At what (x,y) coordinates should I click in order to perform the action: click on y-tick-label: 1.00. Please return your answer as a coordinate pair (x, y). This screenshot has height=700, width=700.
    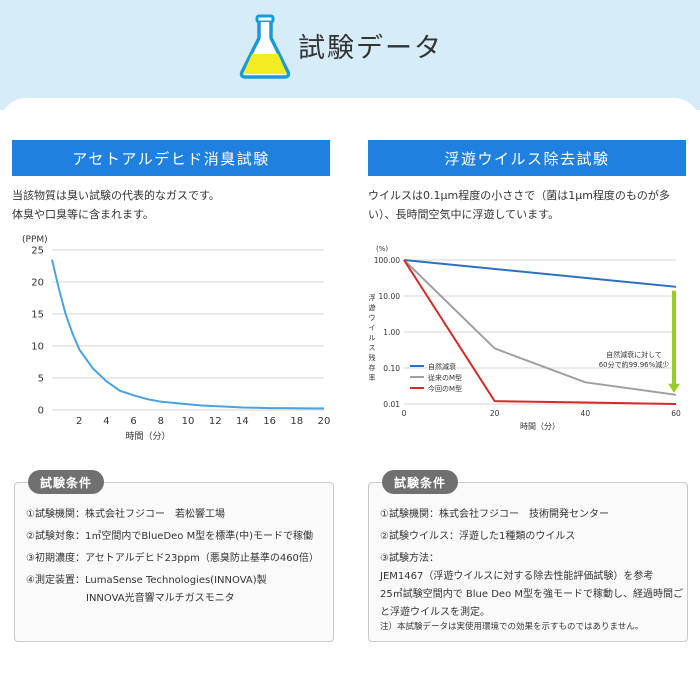
    Looking at the image, I should click on (391, 332).